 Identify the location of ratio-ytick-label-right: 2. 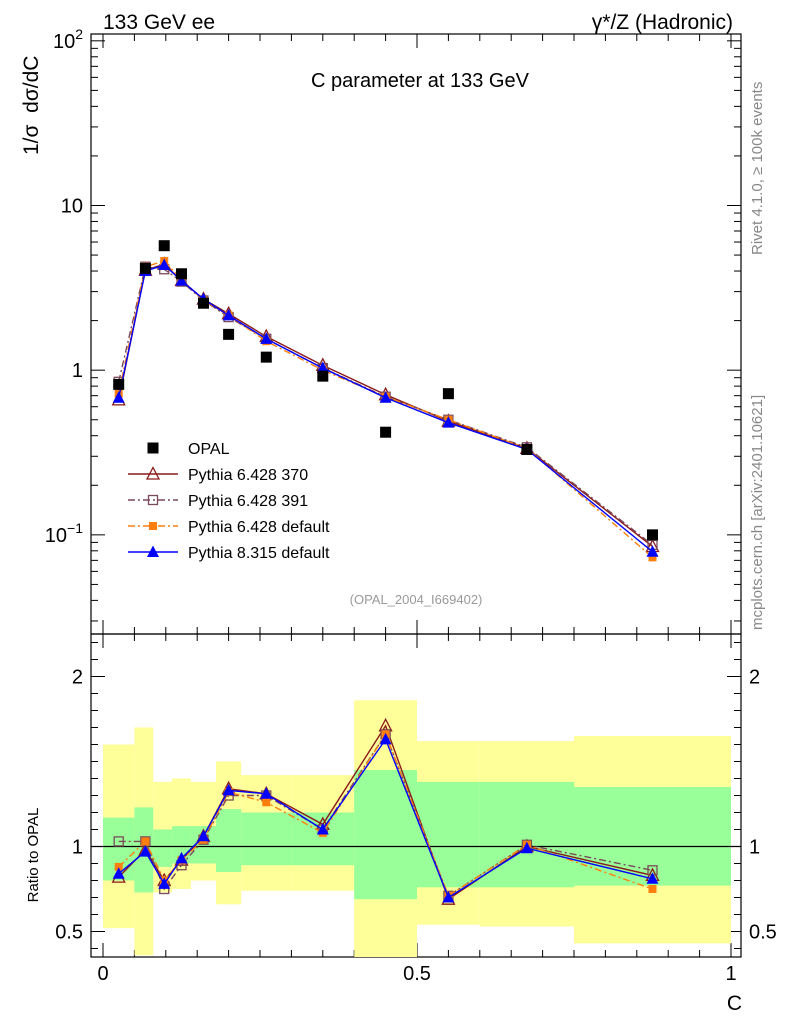
(754, 678).